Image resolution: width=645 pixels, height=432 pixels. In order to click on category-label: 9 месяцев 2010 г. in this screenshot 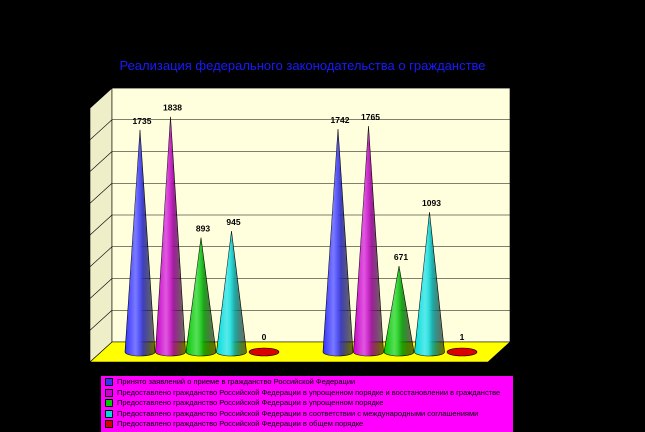, I will do `click(209, 372)`.